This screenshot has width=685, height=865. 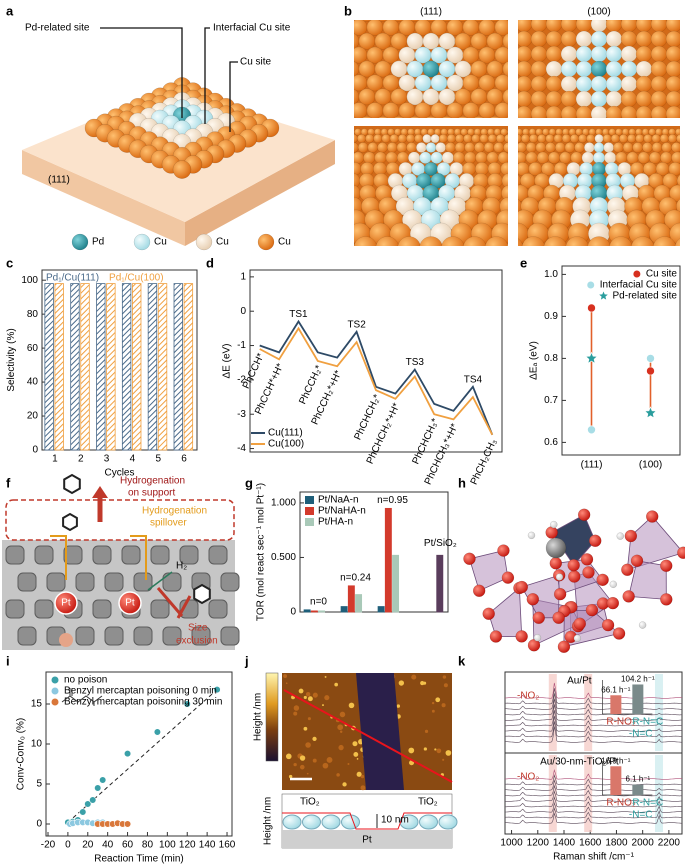 What do you see at coordinates (428, 802) in the screenshot?
I see `annotation: TiO₂` at bounding box center [428, 802].